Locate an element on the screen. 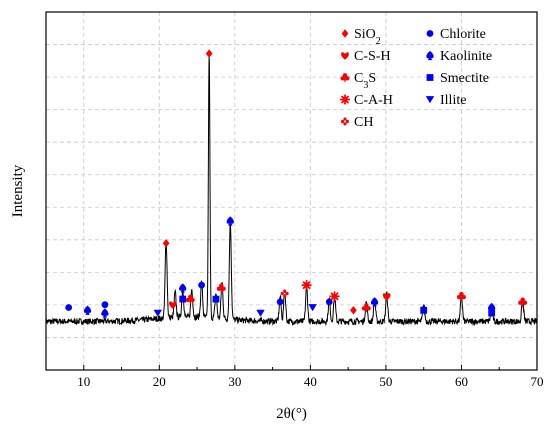 The image size is (550, 430). legend-item-c-s-h: C-S-H is located at coordinates (366, 56).